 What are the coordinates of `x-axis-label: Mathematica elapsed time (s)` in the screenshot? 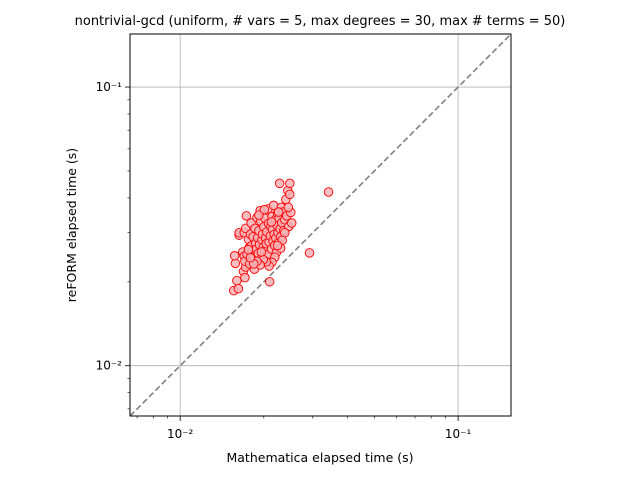 It's located at (319, 457).